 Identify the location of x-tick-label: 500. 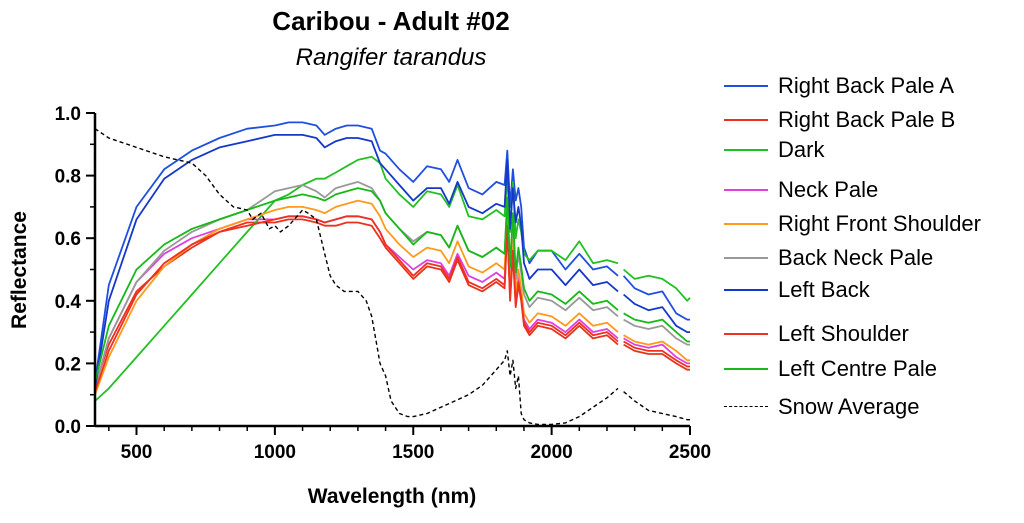
(137, 452).